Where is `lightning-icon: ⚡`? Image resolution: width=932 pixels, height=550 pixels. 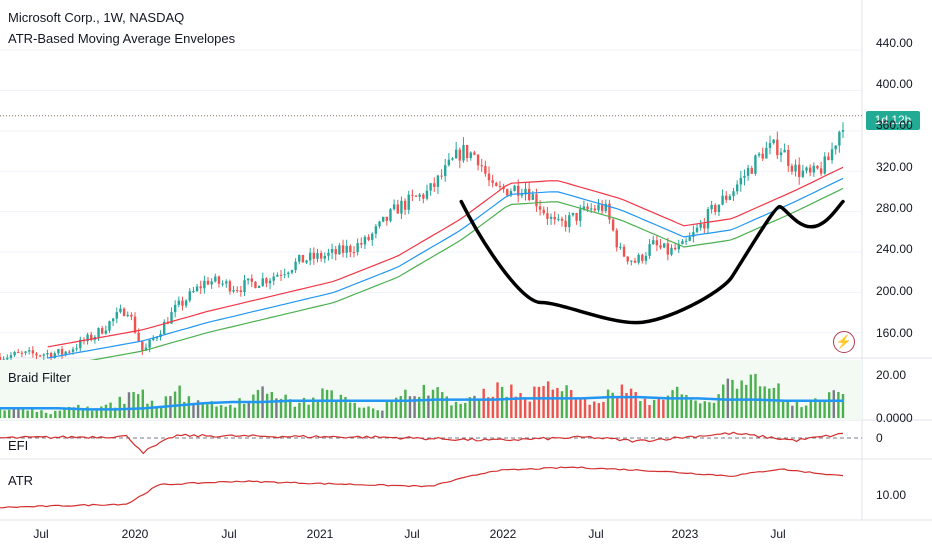 lightning-icon: ⚡ is located at coordinates (844, 342).